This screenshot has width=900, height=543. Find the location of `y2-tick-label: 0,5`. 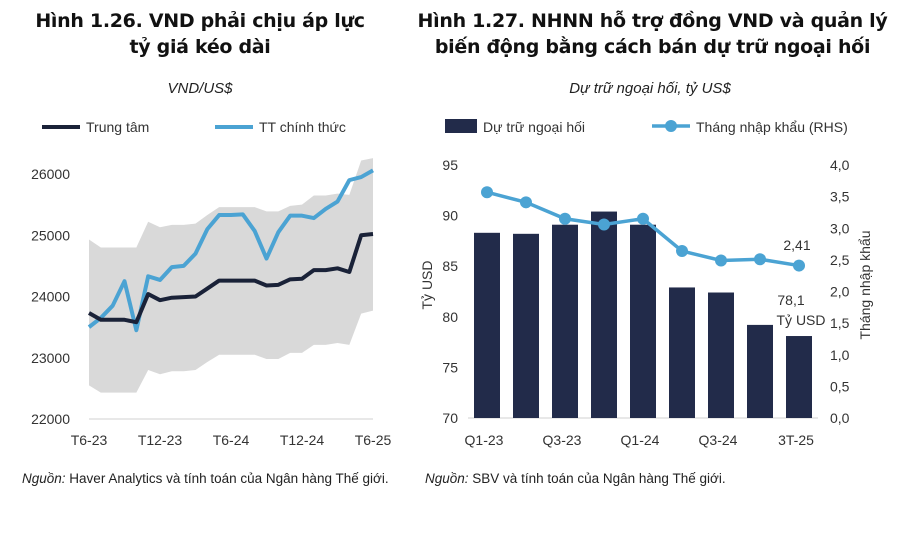

y2-tick-label: 0,5 is located at coordinates (840, 386).